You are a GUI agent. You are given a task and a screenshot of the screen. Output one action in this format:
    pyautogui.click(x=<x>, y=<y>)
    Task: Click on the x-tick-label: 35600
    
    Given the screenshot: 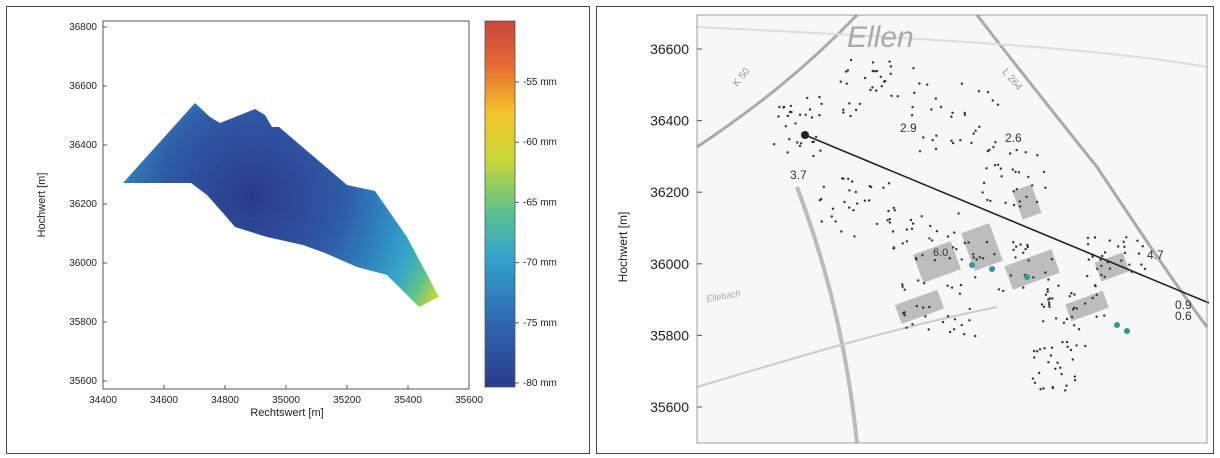 What is the action you would take?
    pyautogui.click(x=469, y=400)
    